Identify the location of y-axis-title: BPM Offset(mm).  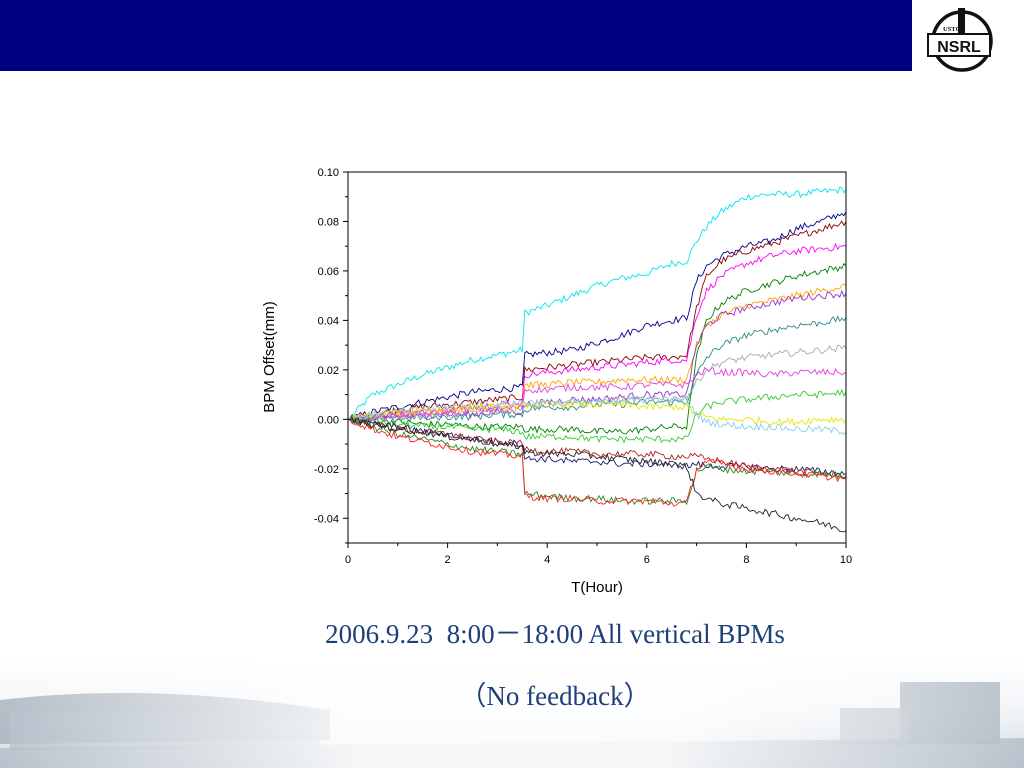
(269, 356).